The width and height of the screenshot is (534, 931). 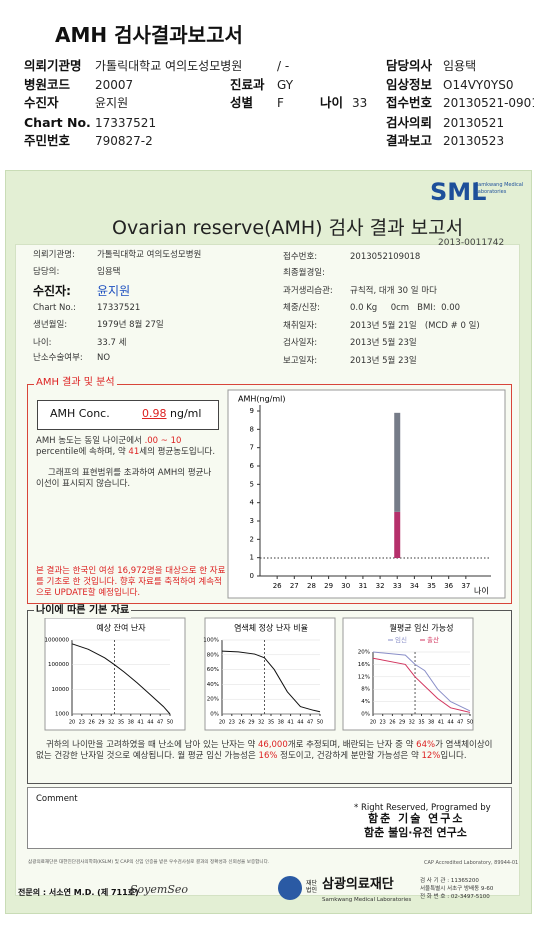 I want to click on field-value: 2013년 5월 21일 (MCD # 0 일), so click(x=415, y=326).